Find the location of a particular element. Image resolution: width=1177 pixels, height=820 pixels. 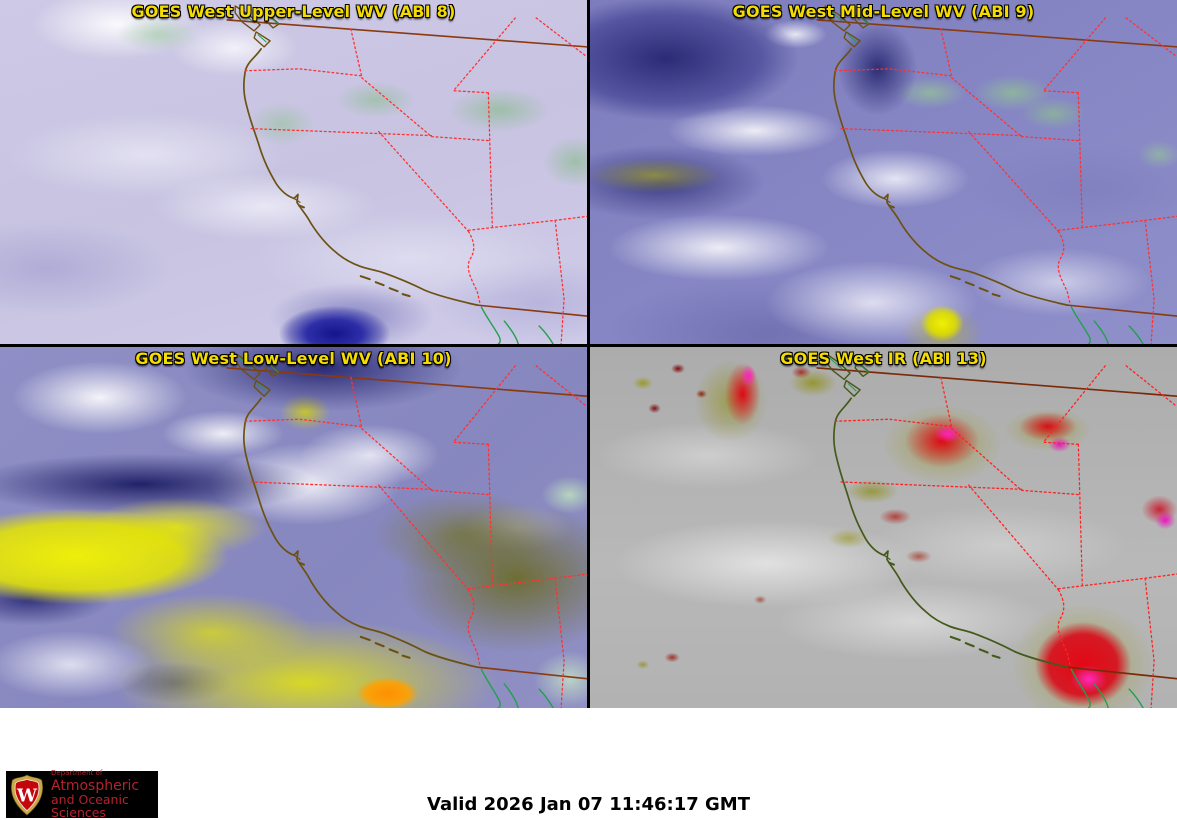

svg-text: W is located at coordinates (27, 795).